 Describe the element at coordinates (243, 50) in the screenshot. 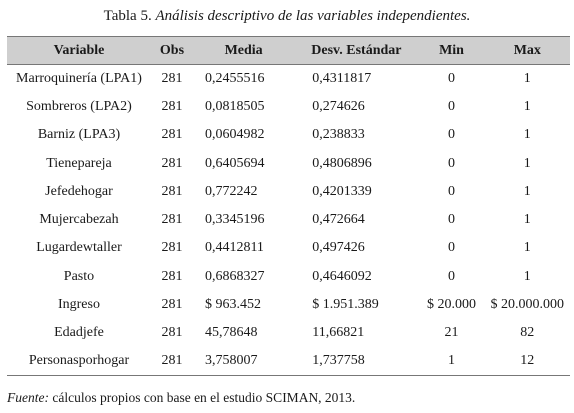

I see `header-mean: Media` at that location.